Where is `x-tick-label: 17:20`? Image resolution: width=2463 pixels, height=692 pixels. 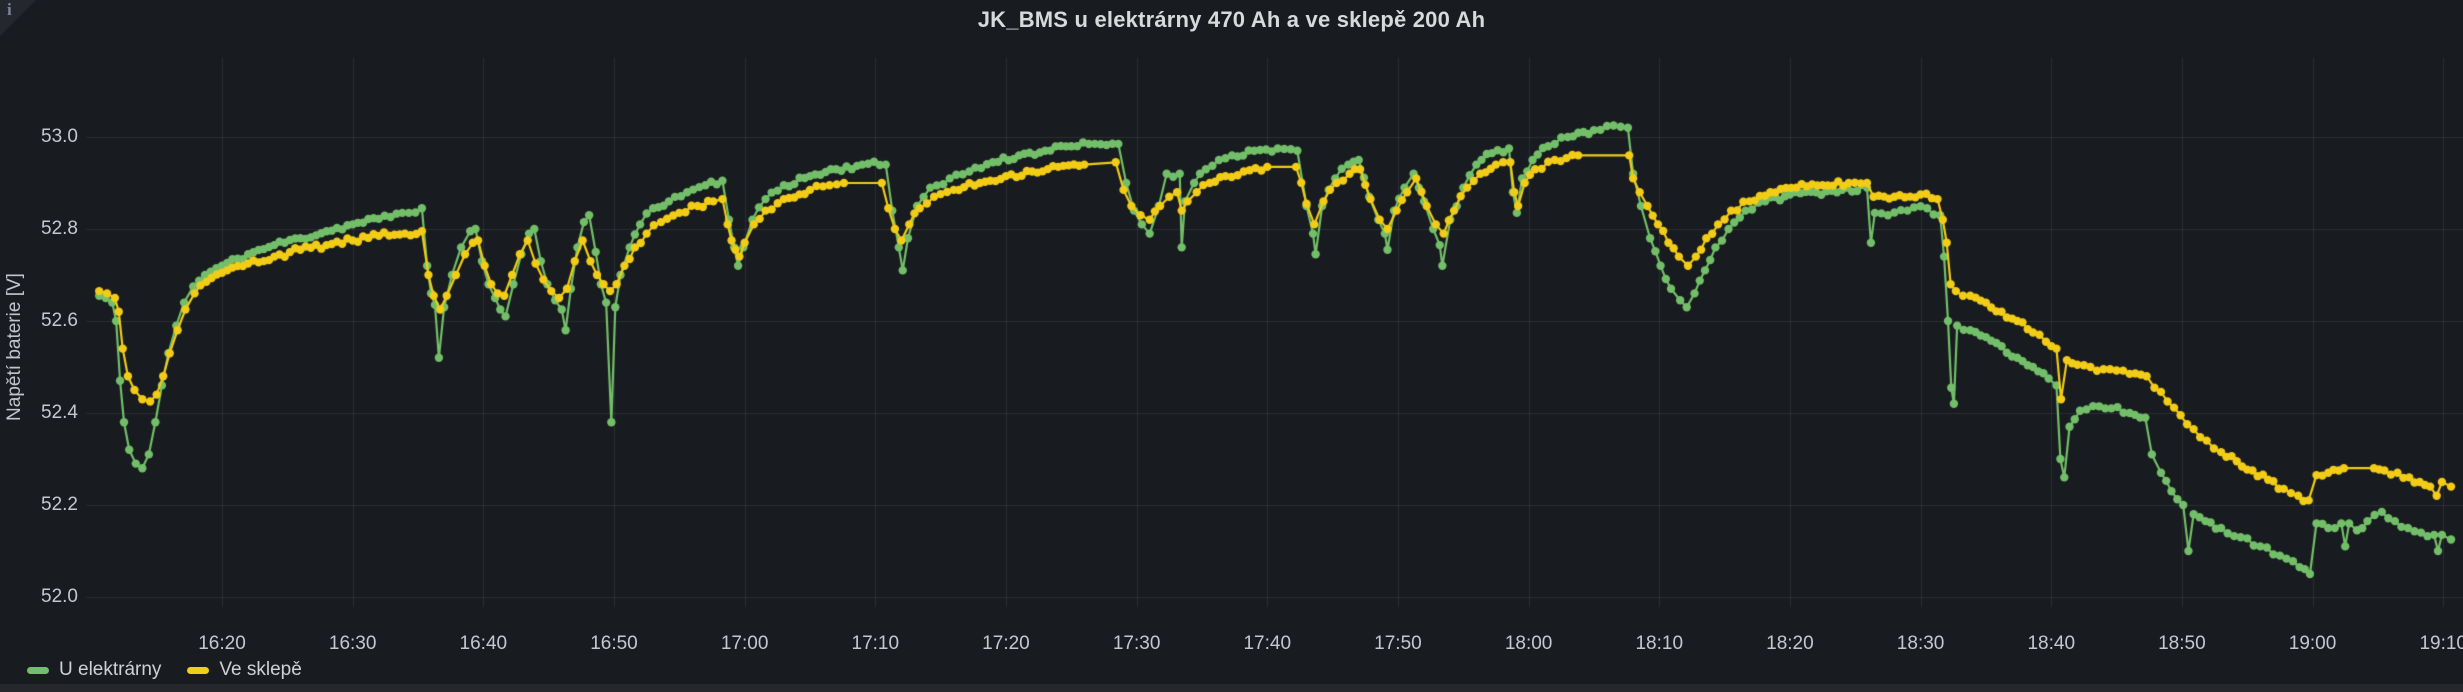 x-tick-label: 17:20 is located at coordinates (1006, 643).